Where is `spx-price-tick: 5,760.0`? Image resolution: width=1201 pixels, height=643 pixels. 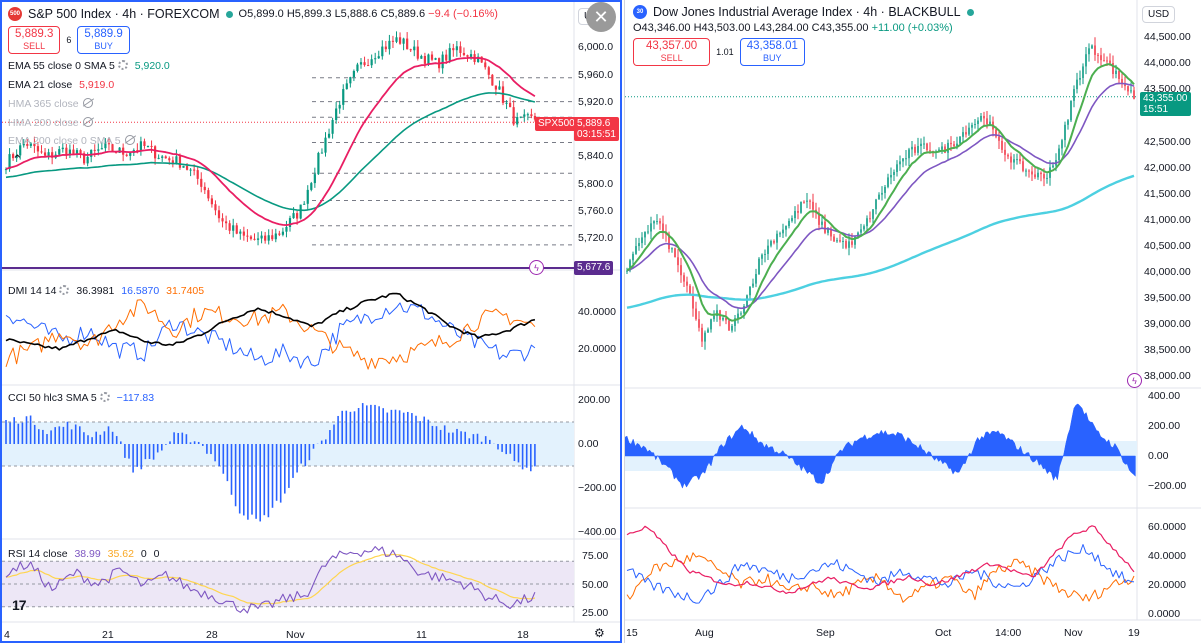
spx-price-tick: 5,760.0 is located at coordinates (596, 211).